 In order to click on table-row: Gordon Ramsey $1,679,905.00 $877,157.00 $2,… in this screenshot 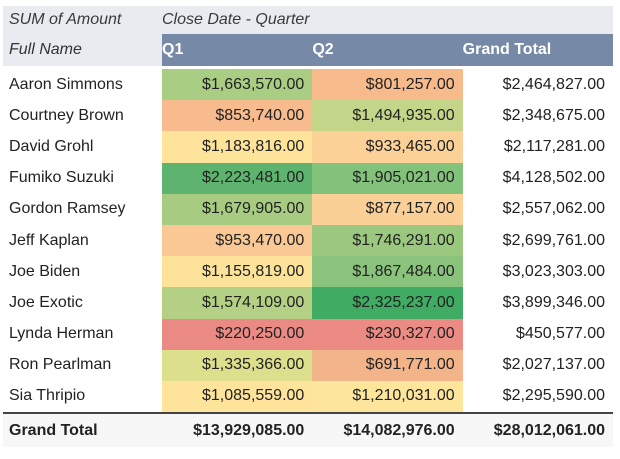, I will do `click(308, 209)`.